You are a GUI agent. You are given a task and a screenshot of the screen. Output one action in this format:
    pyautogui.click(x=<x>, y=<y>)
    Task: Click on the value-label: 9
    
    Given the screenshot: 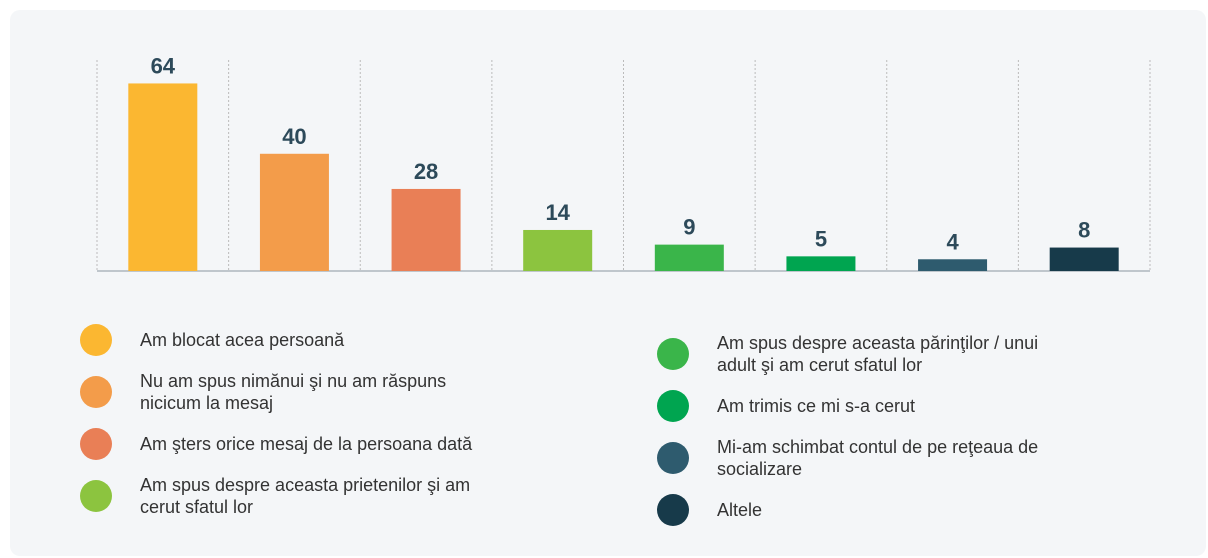 What is the action you would take?
    pyautogui.click(x=689, y=227)
    